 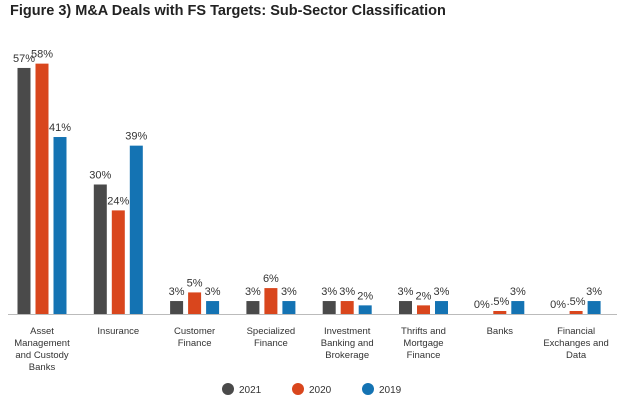 What do you see at coordinates (253, 292) in the screenshot?
I see `data-label-2021-3: 3%` at bounding box center [253, 292].